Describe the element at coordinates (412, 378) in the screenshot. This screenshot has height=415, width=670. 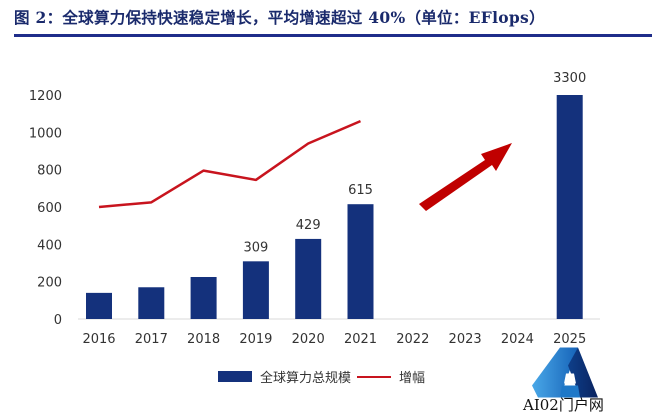
I see `legend-line-label: 增幅` at that location.